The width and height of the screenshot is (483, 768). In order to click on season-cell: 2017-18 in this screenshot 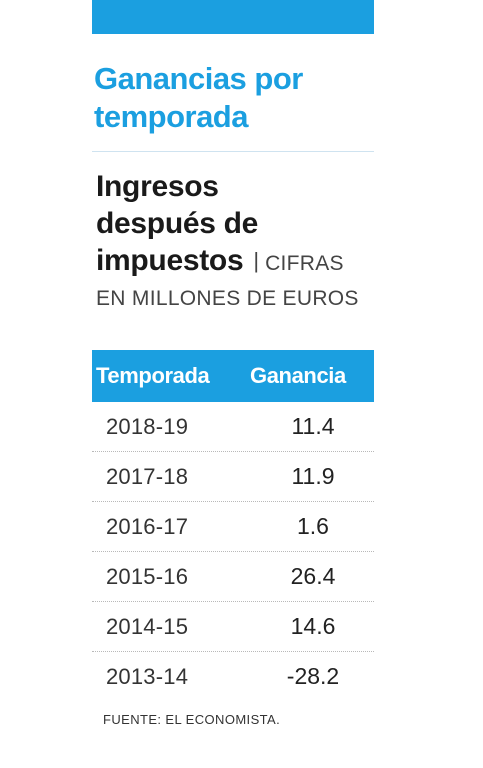, I will do `click(147, 476)`.